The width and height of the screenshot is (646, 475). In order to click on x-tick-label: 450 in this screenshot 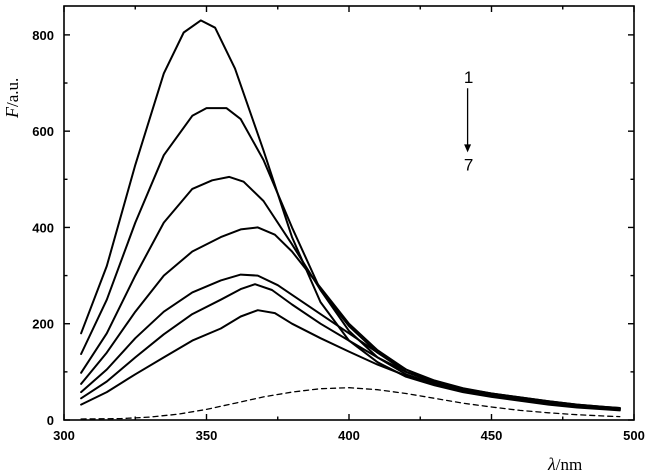, I will do `click(492, 435)`.